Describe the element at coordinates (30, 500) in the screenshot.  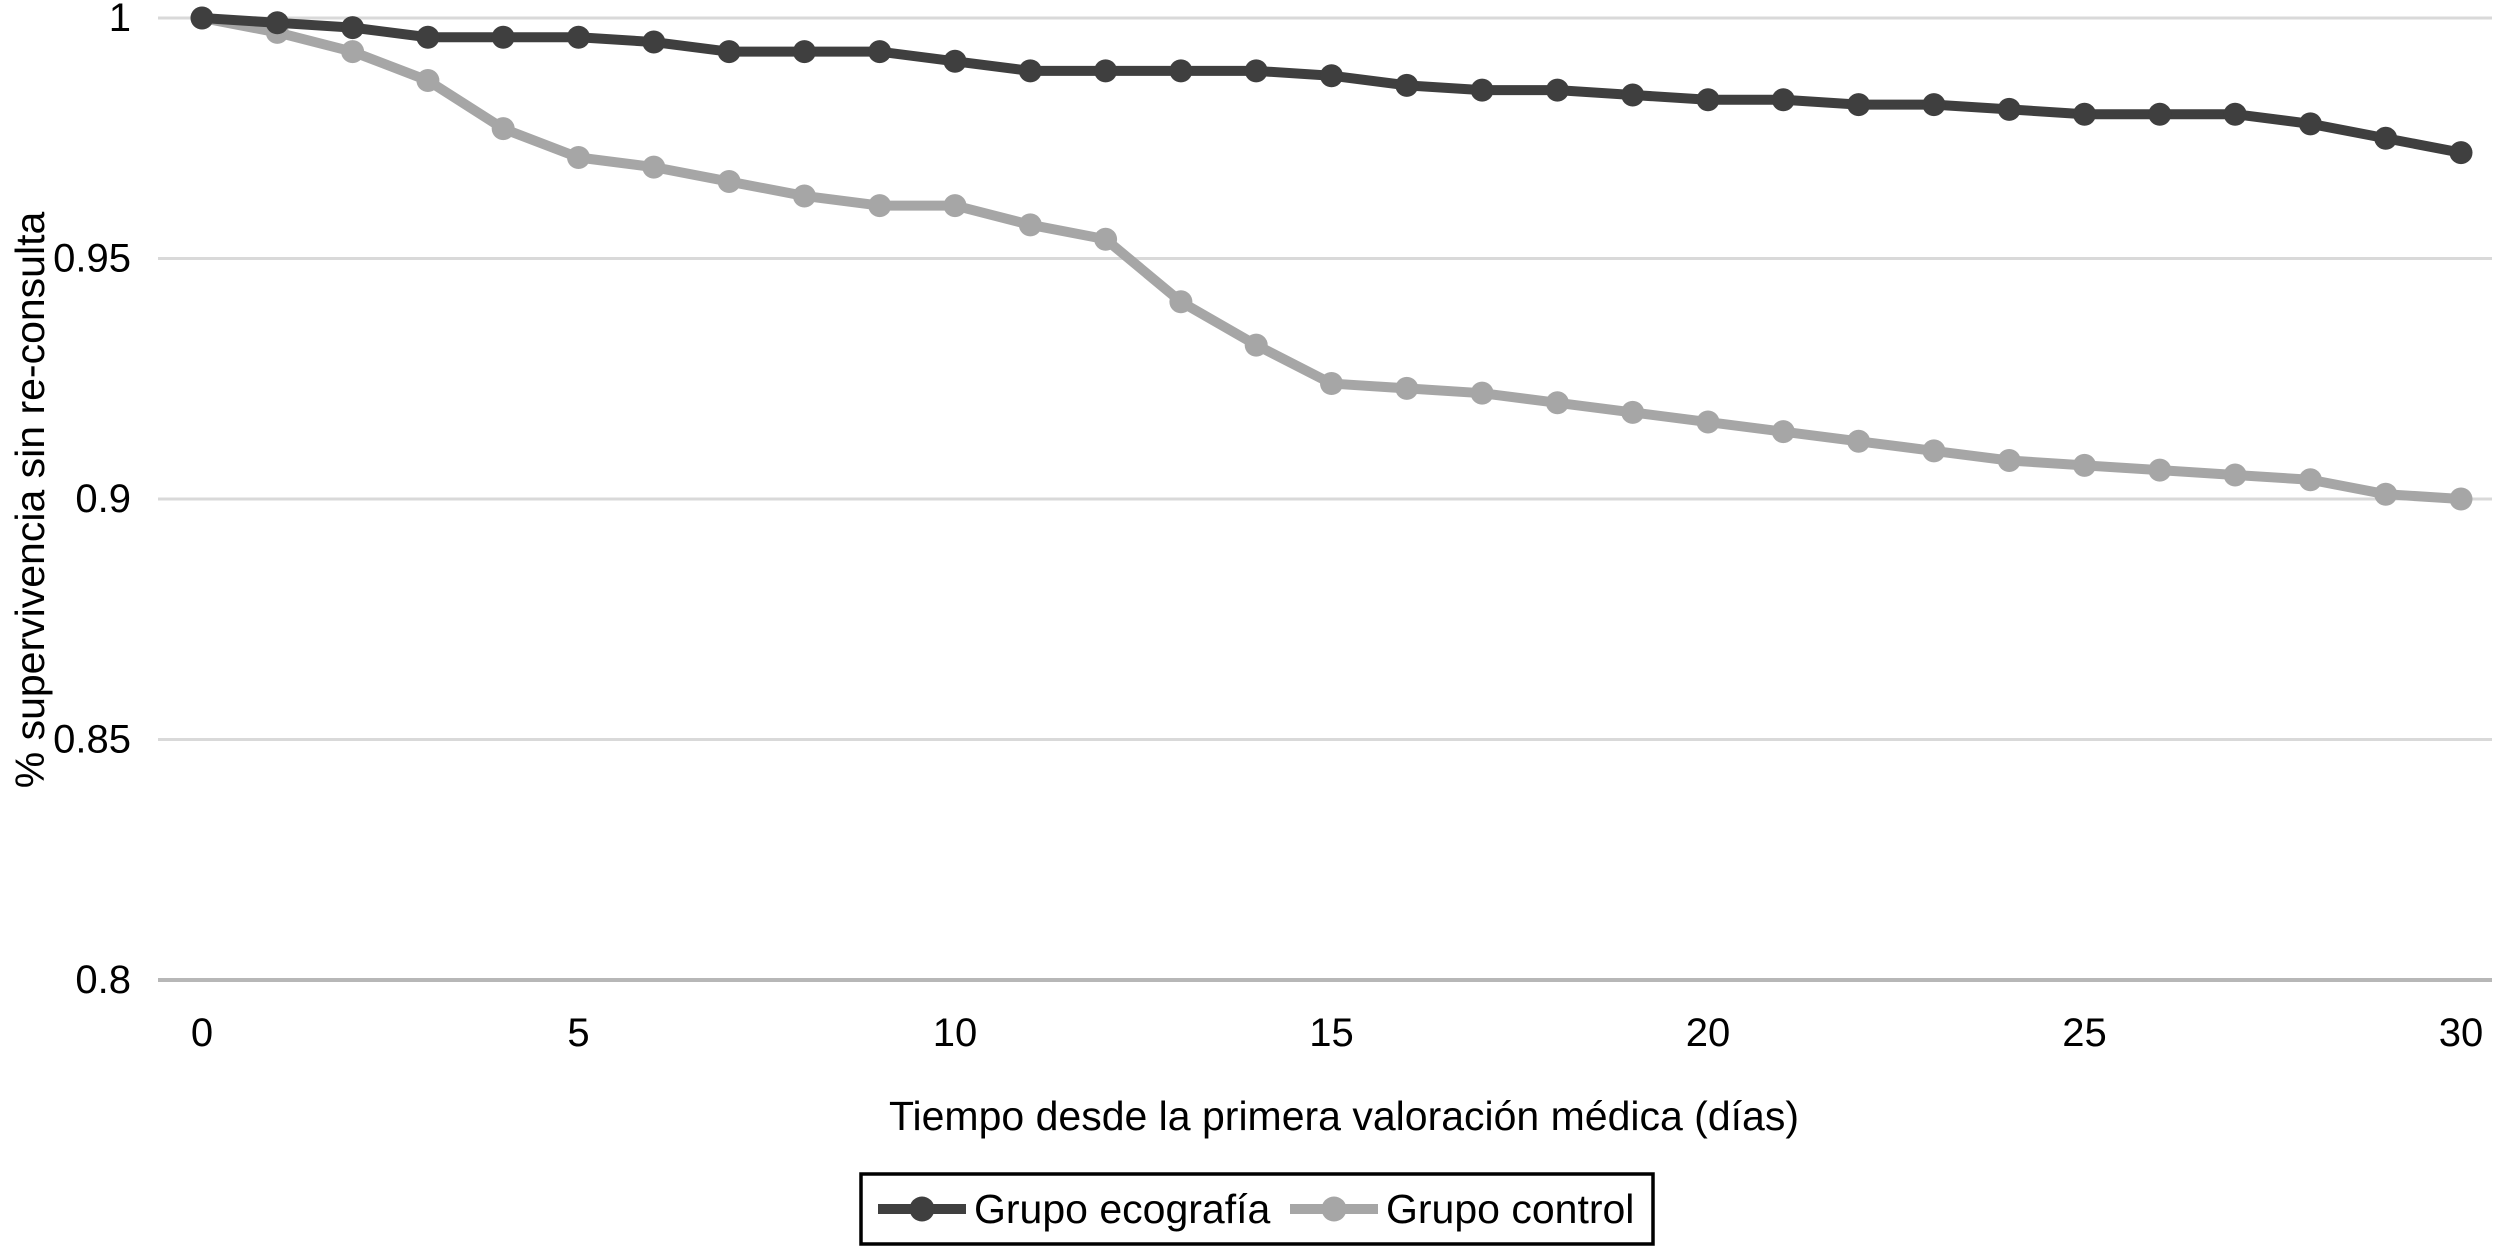
I see `y-axis-title: % supervivencia sin re-consulta` at that location.